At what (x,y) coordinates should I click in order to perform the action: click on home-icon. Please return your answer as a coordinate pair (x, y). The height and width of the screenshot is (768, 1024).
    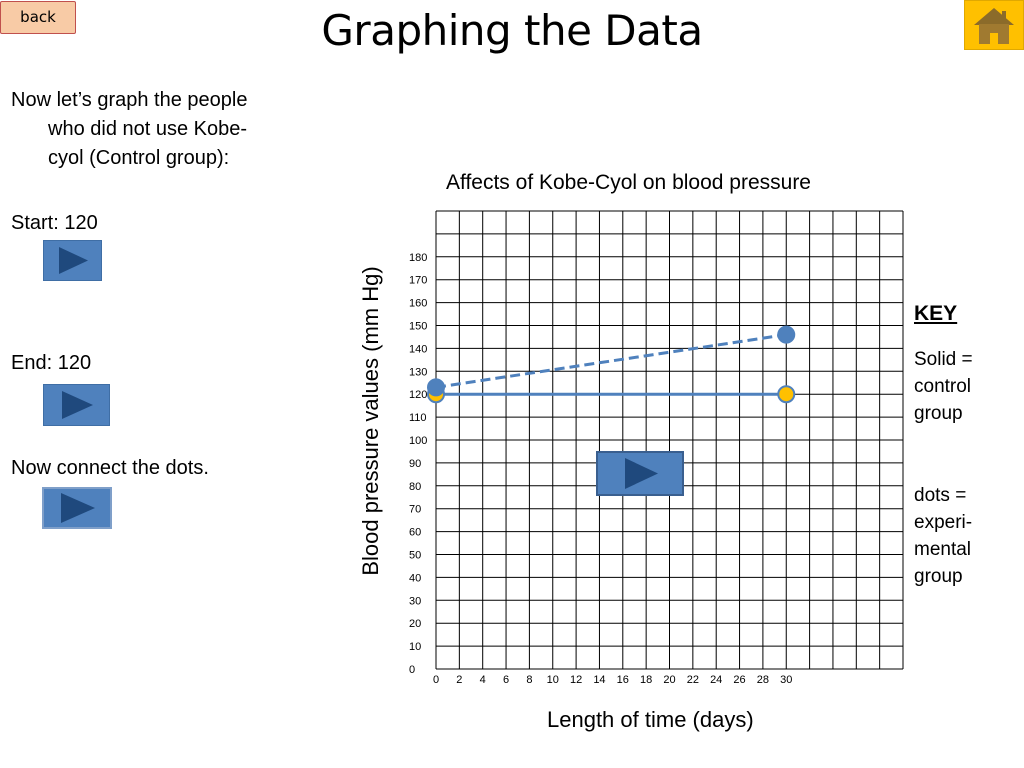
    Looking at the image, I should click on (994, 26).